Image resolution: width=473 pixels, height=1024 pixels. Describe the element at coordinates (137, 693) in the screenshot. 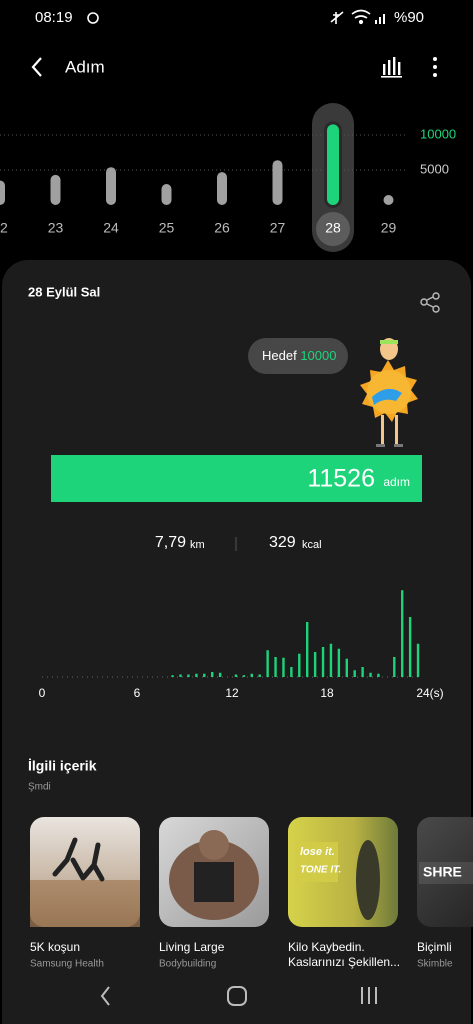

I see `x-tick-label: 6` at that location.